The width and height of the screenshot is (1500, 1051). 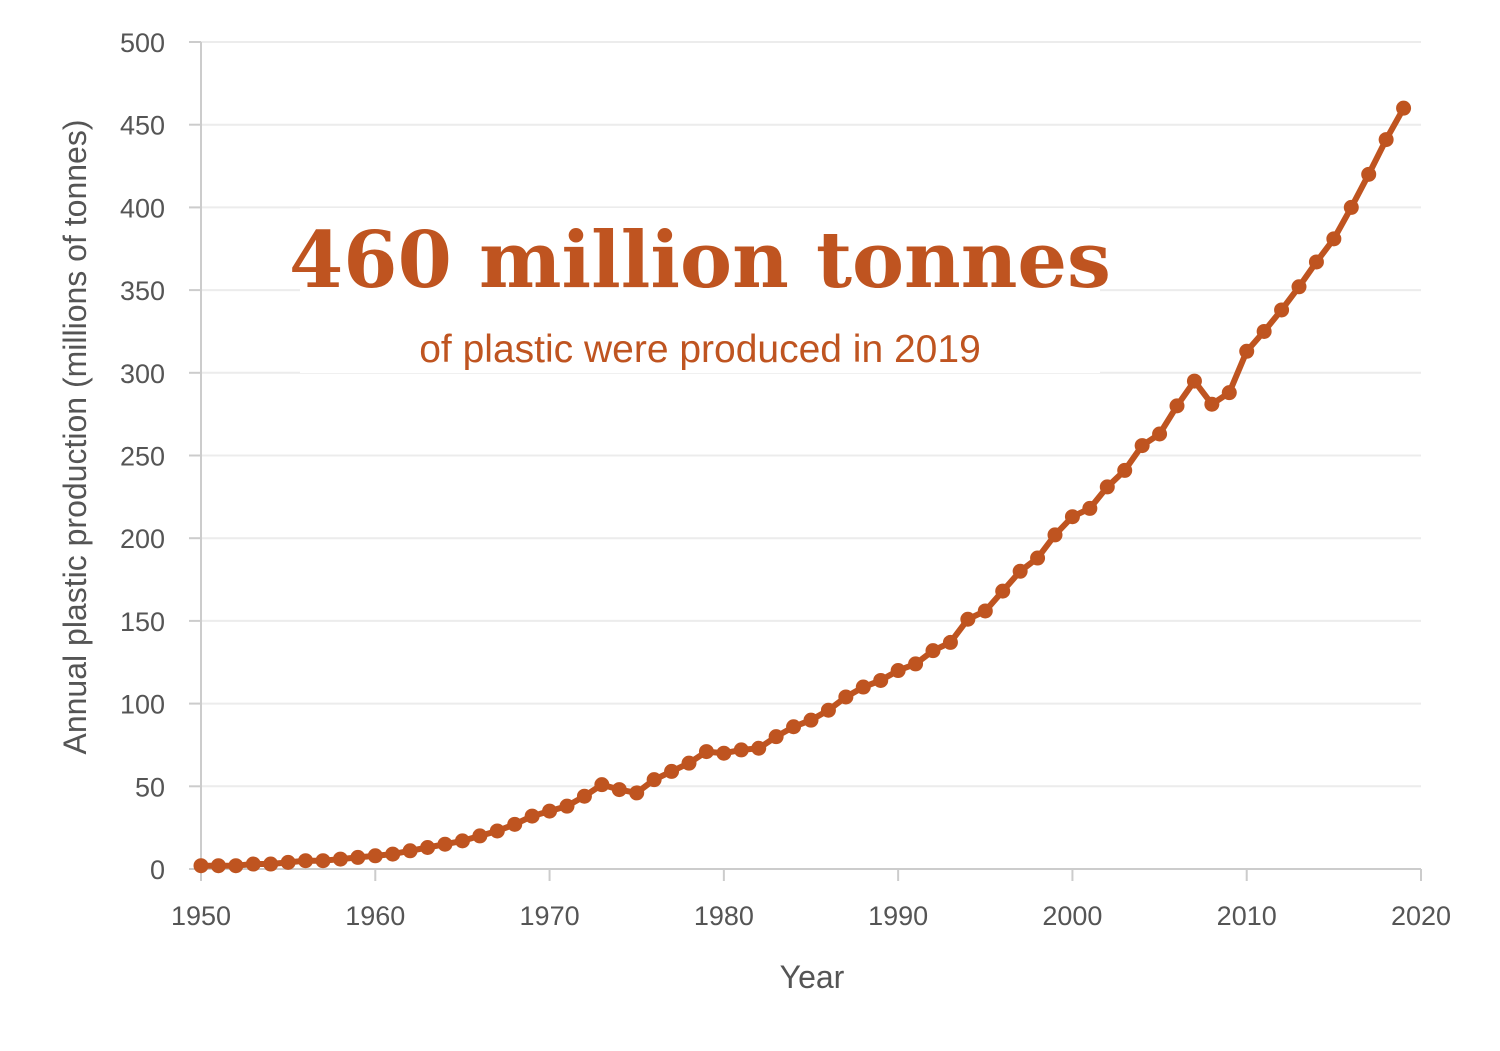 I want to click on data-point-1963, so click(x=428, y=847).